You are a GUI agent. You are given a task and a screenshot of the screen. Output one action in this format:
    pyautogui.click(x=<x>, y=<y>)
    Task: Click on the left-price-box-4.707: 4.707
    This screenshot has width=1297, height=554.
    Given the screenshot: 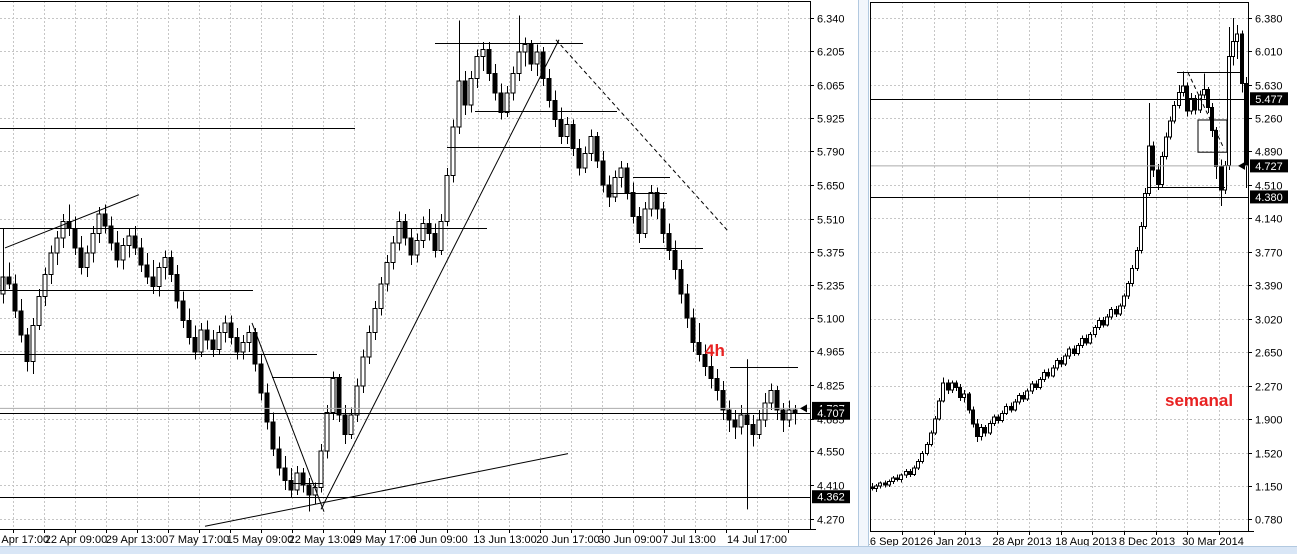 What is the action you would take?
    pyautogui.click(x=831, y=413)
    